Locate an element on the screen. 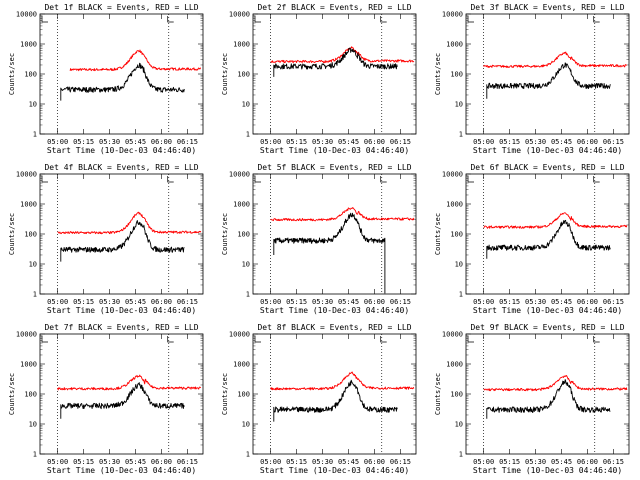  panel-title: Det 6f BLACK = Events, RED = LLD is located at coordinates (547, 167).